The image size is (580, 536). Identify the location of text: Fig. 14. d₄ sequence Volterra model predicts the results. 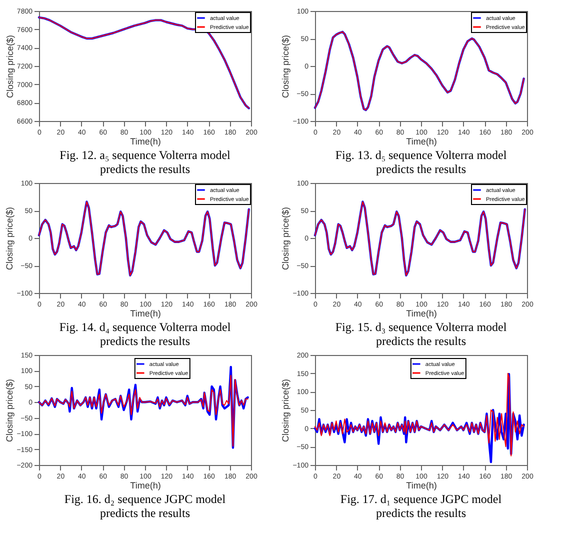
(145, 334).